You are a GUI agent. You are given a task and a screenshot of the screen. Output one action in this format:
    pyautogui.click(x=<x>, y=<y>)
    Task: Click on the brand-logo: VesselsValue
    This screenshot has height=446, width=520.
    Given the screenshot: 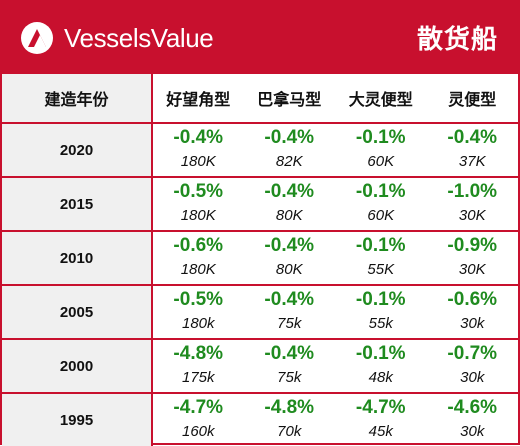 What is the action you would take?
    pyautogui.click(x=117, y=38)
    